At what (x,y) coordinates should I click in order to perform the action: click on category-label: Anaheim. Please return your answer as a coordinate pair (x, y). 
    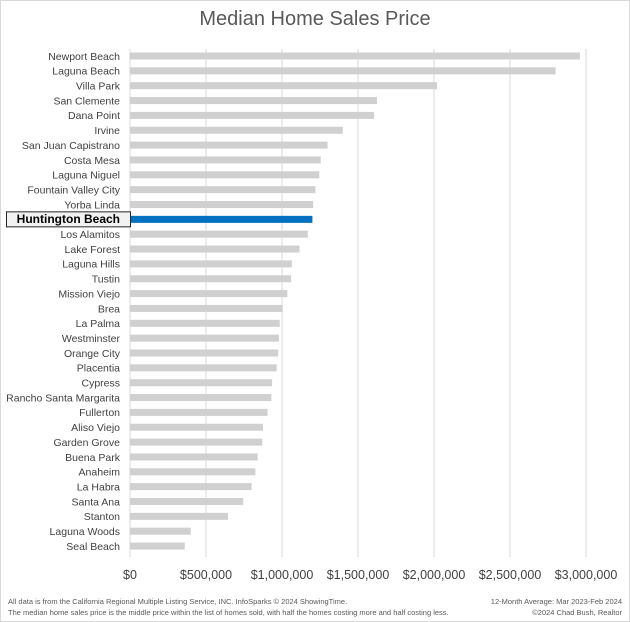
    Looking at the image, I should click on (100, 473).